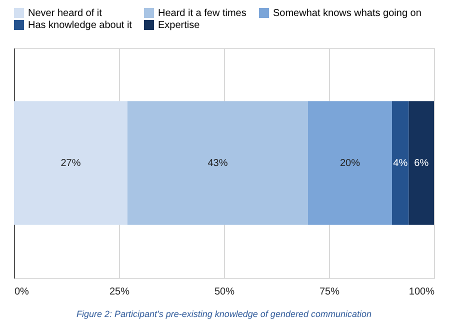 Image resolution: width=474 pixels, height=324 pixels. I want to click on data-label: 27%, so click(70, 163).